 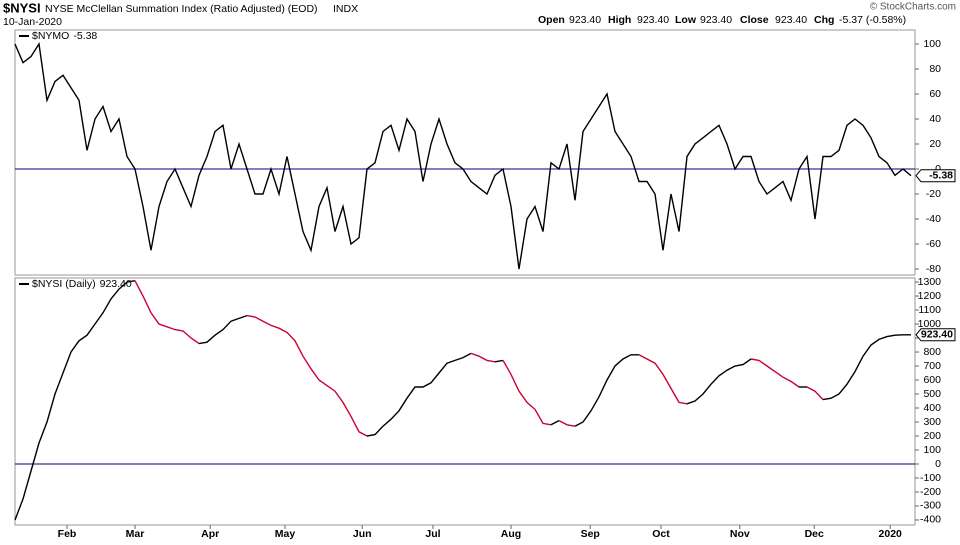 What do you see at coordinates (933, 269) in the screenshot?
I see `y-tick-label: -80` at bounding box center [933, 269].